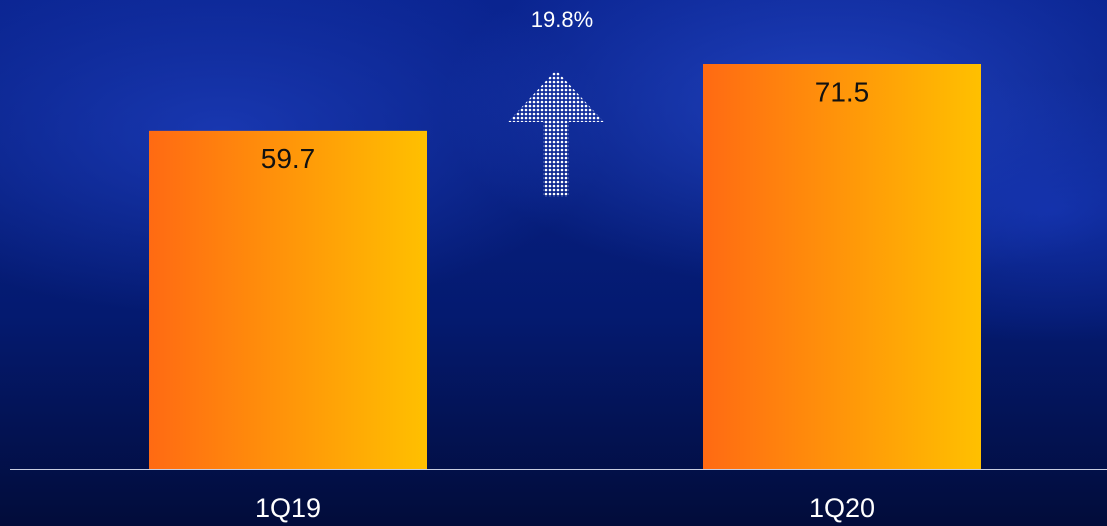 The image size is (1107, 526). What do you see at coordinates (288, 508) in the screenshot?
I see `x-tick-label: 1Q19` at bounding box center [288, 508].